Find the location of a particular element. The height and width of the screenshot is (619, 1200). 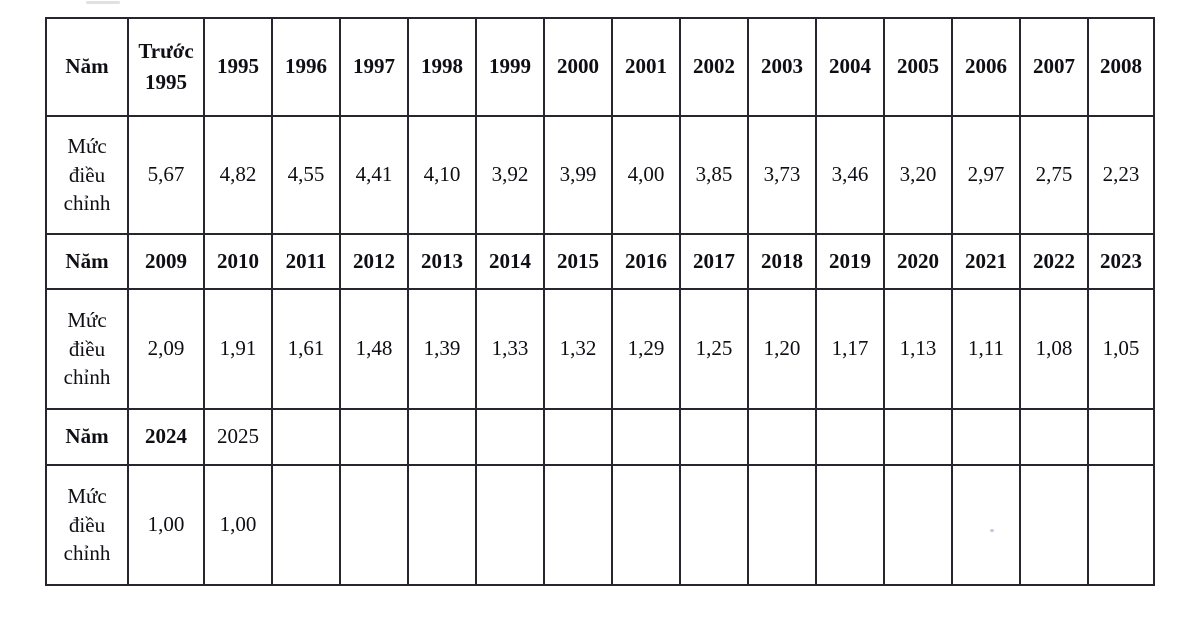

year-cell: 2007 is located at coordinates (1054, 67).